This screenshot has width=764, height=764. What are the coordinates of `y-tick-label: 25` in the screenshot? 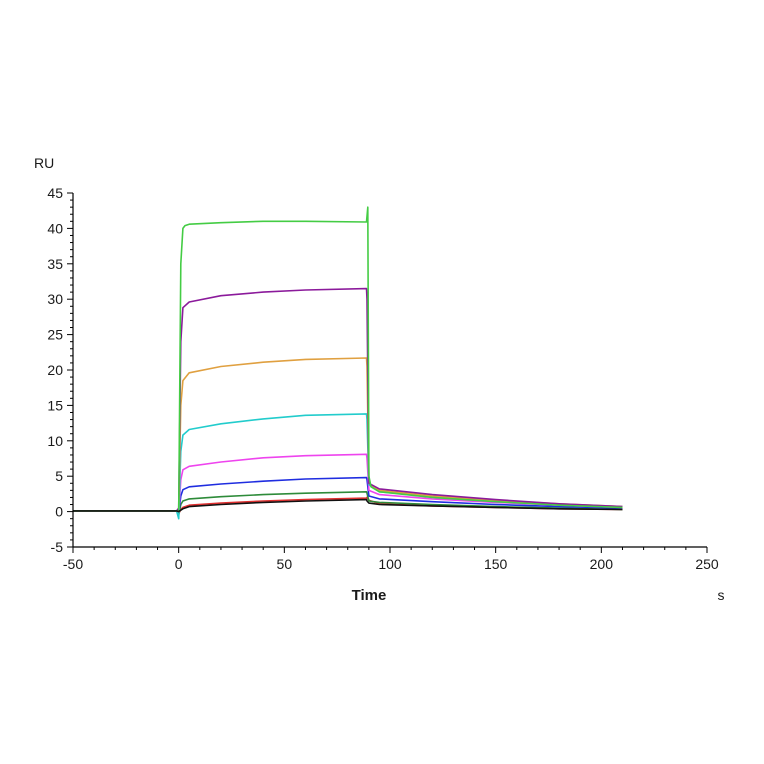 It's located at (55, 335).